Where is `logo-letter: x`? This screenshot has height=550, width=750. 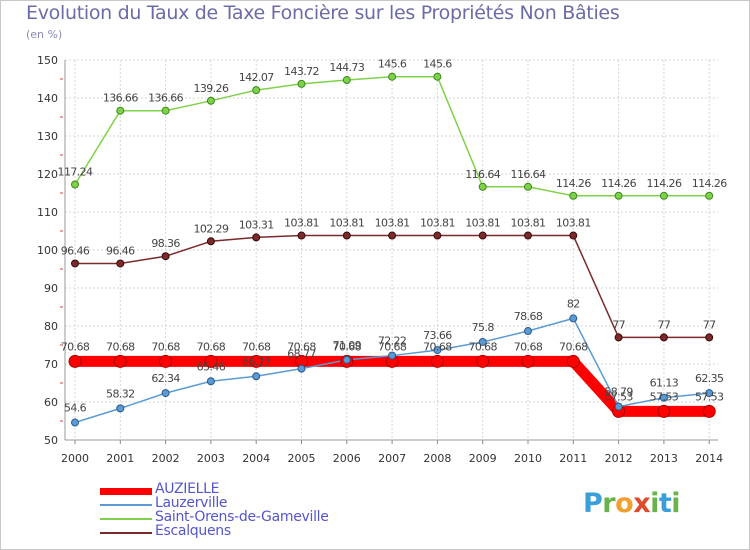 logo-letter: x is located at coordinates (642, 503).